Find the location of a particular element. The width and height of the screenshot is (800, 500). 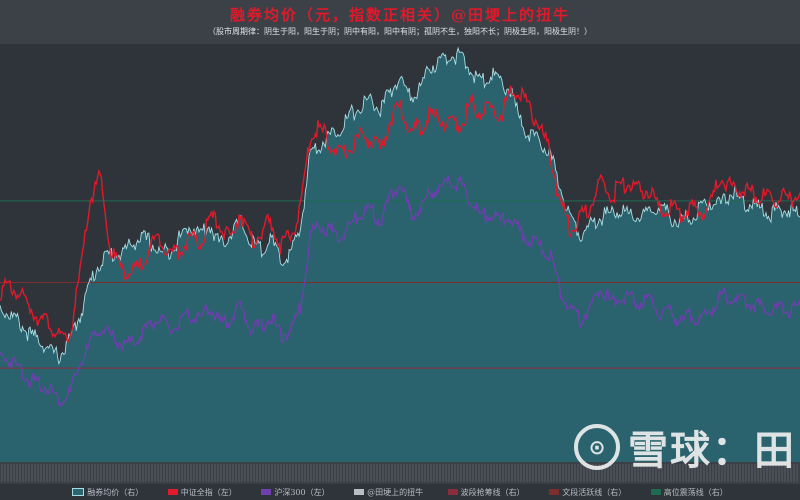

legend-item: 文段活跃线（右） is located at coordinates (587, 492).